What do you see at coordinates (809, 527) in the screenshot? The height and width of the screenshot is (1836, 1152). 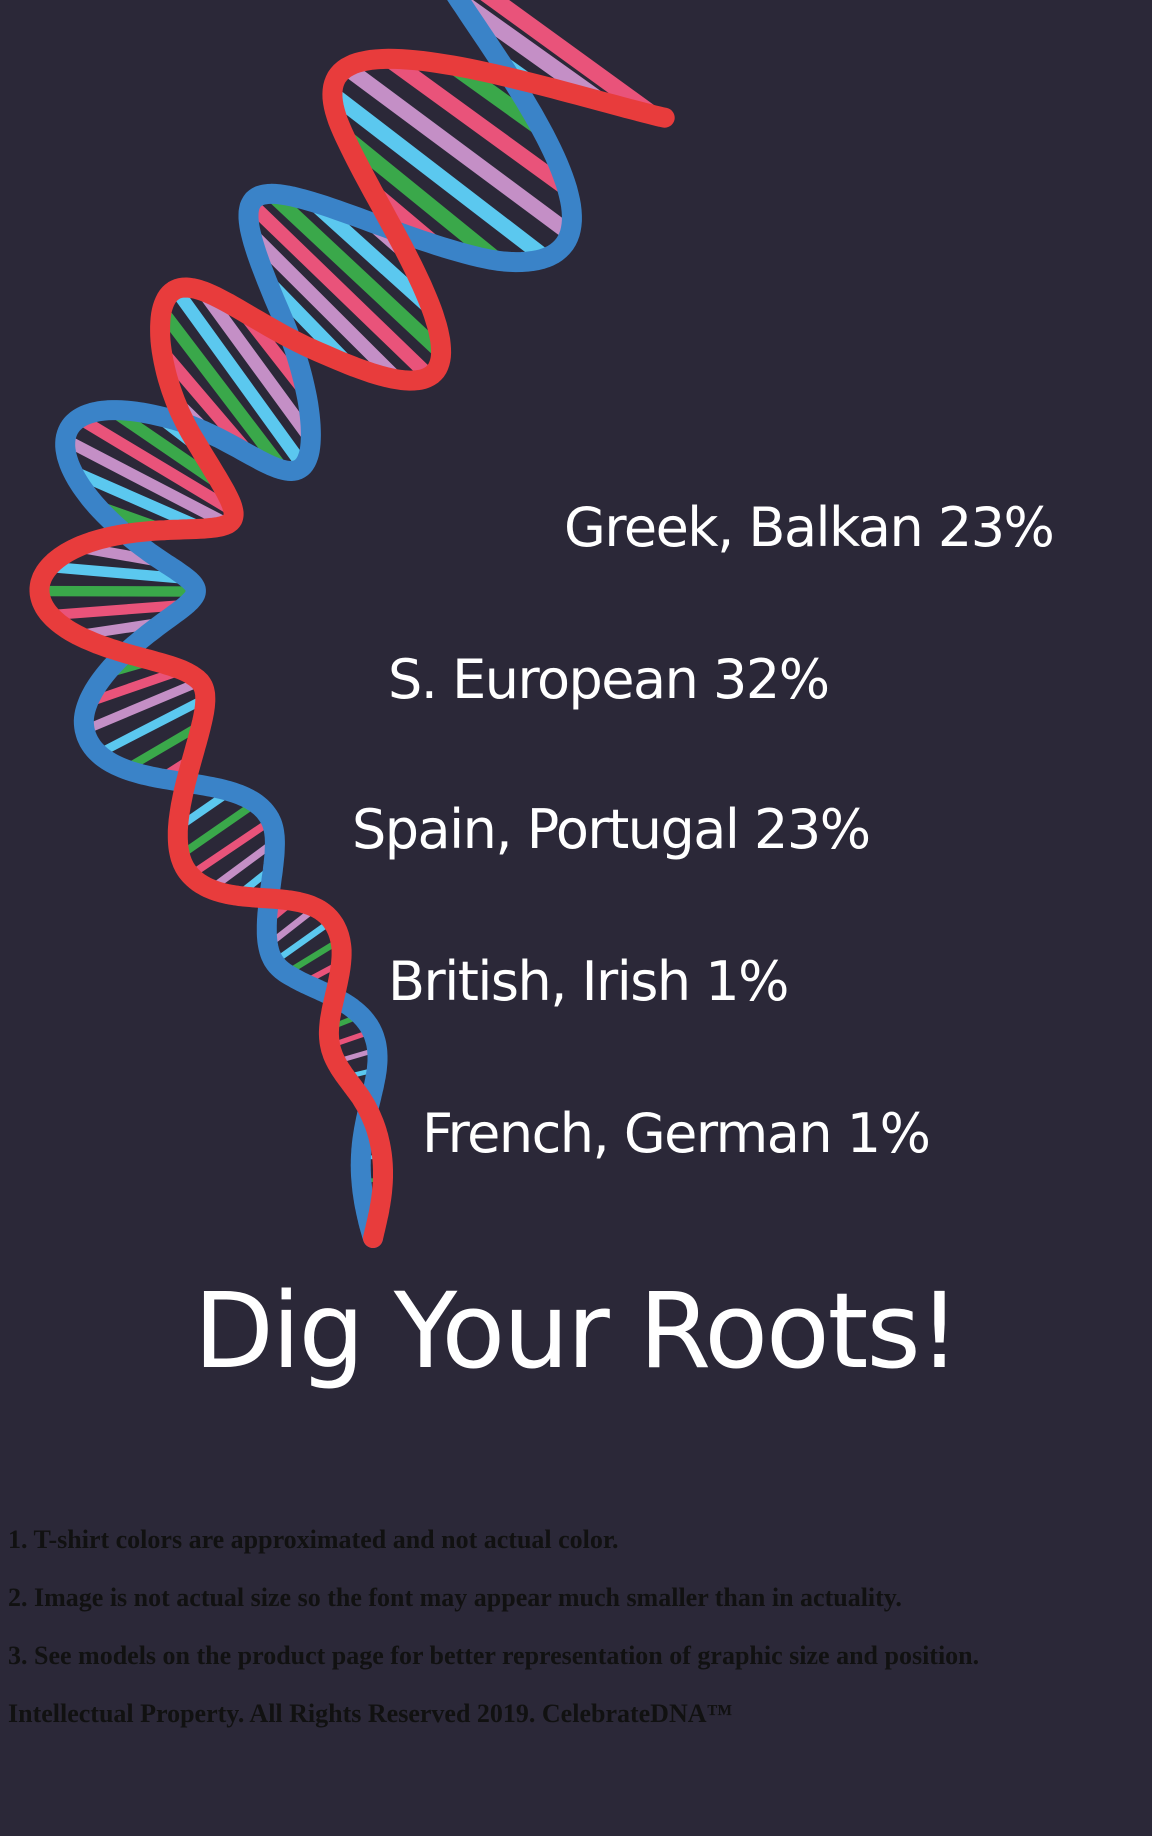 I see `ancestry-label-greek-balkan: Greek, Balkan 23%` at bounding box center [809, 527].